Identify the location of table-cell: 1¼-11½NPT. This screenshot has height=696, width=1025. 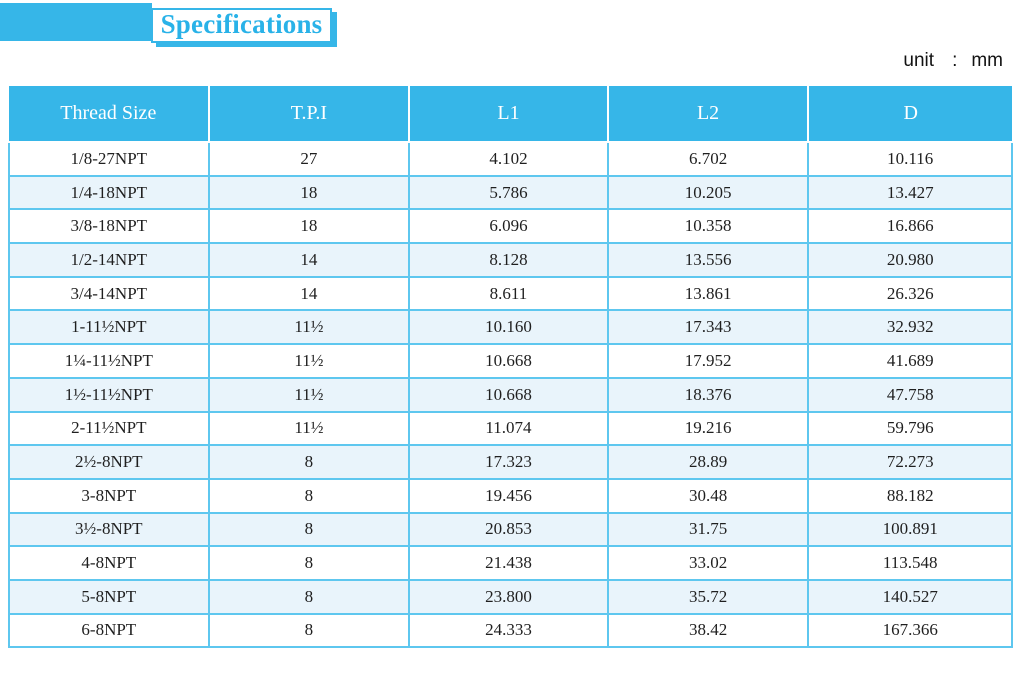
(109, 361).